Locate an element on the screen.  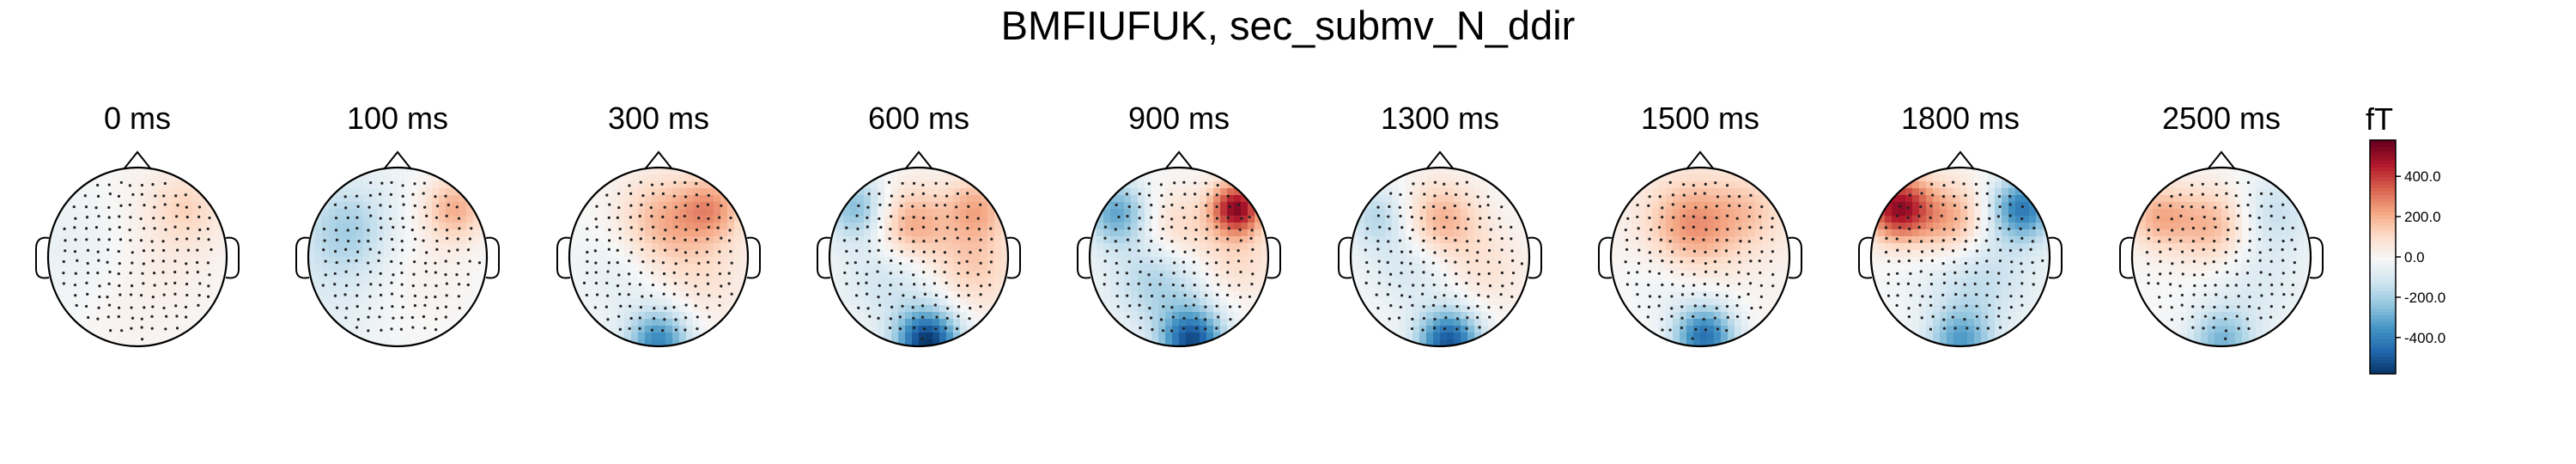
topomap-1: 100 ms is located at coordinates (398, 224).